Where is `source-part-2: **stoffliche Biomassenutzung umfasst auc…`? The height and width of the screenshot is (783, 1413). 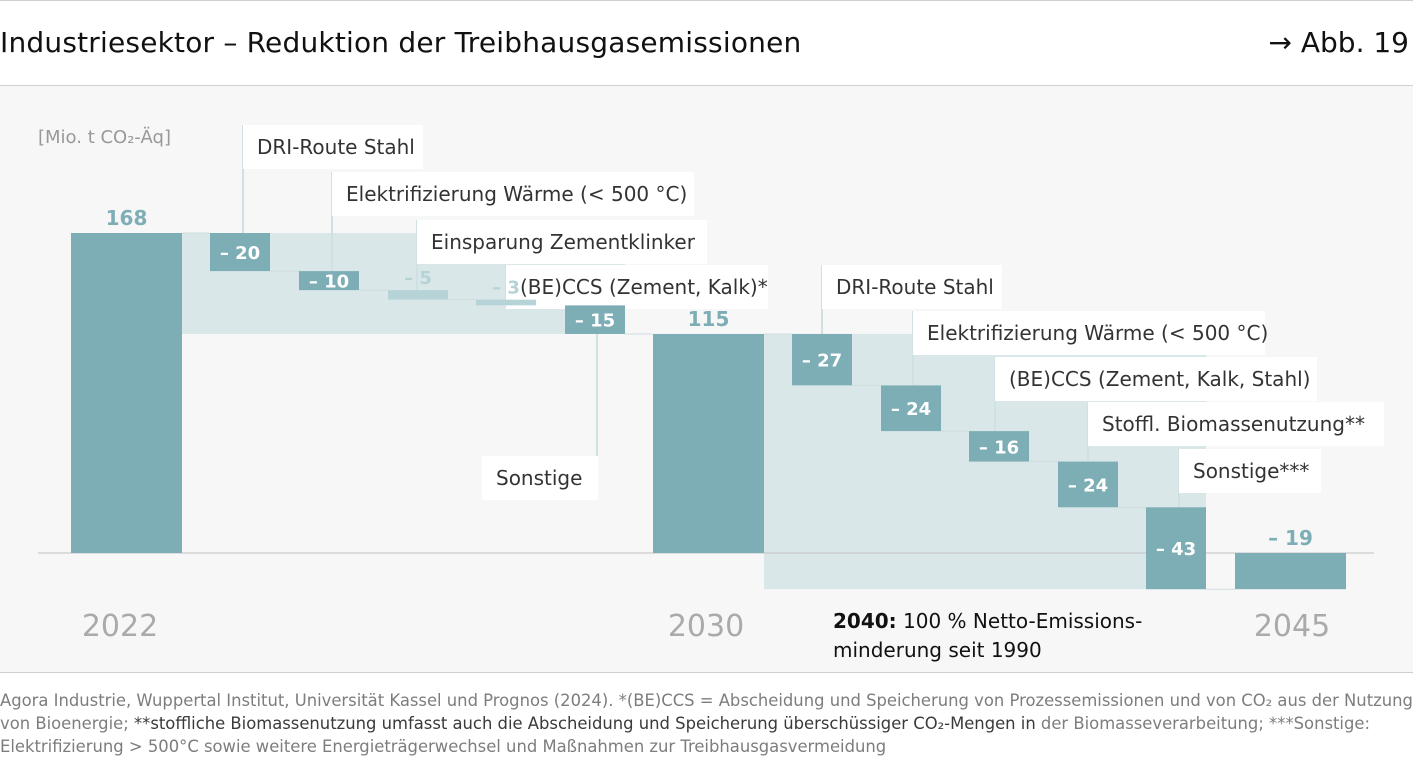
source-part-2: **stoffliche Biomassenutzung umfasst auc… is located at coordinates (584, 723).